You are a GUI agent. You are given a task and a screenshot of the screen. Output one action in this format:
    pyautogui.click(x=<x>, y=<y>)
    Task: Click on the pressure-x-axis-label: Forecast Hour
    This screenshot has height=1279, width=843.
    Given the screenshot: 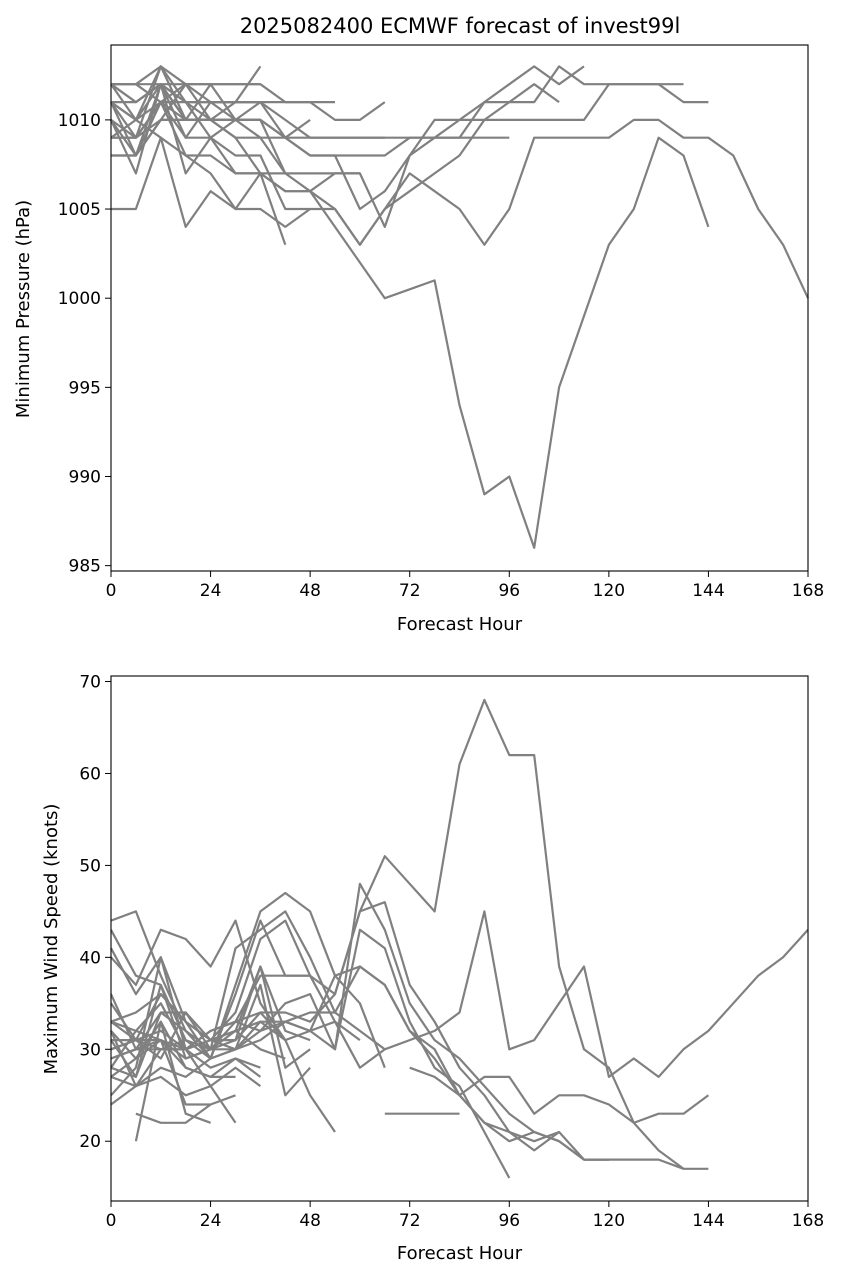 What is the action you would take?
    pyautogui.click(x=460, y=624)
    